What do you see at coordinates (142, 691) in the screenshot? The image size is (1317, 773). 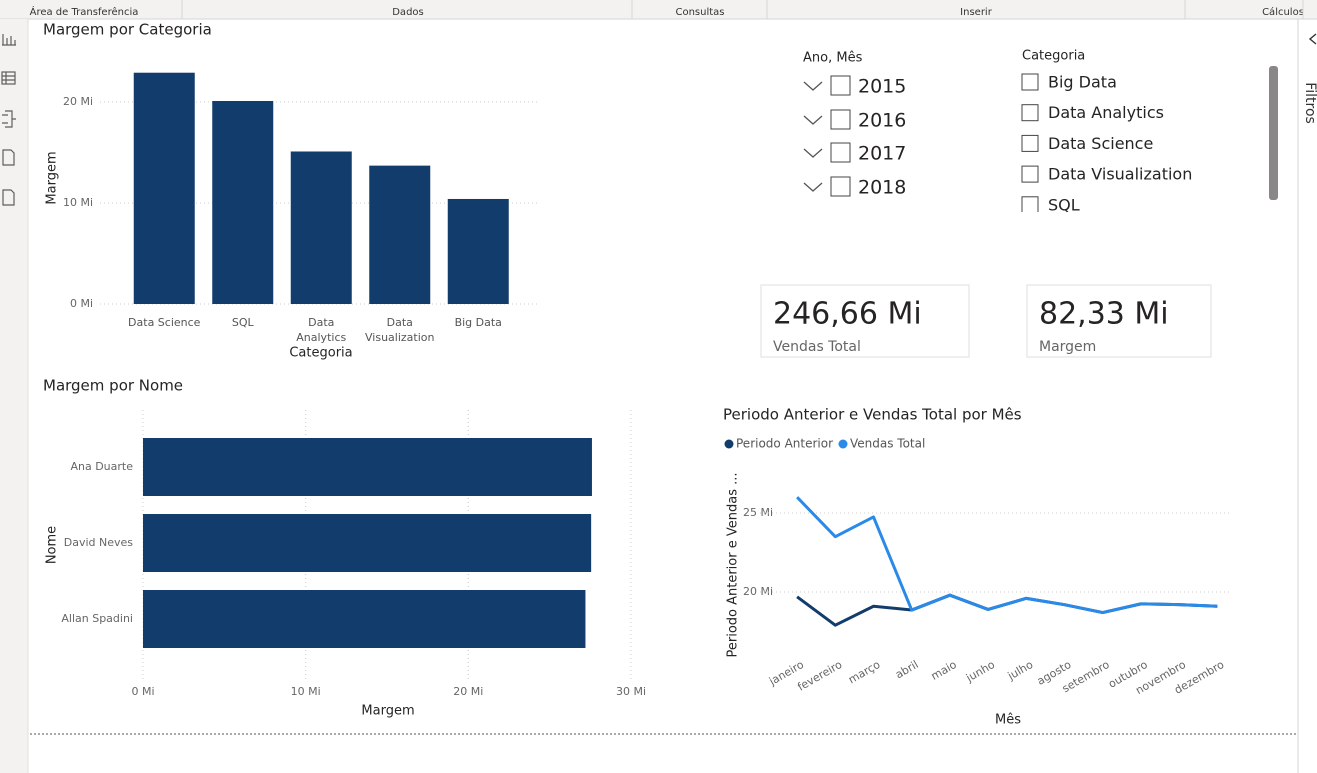 I see `x-tick-label: 0 Mi` at bounding box center [142, 691].